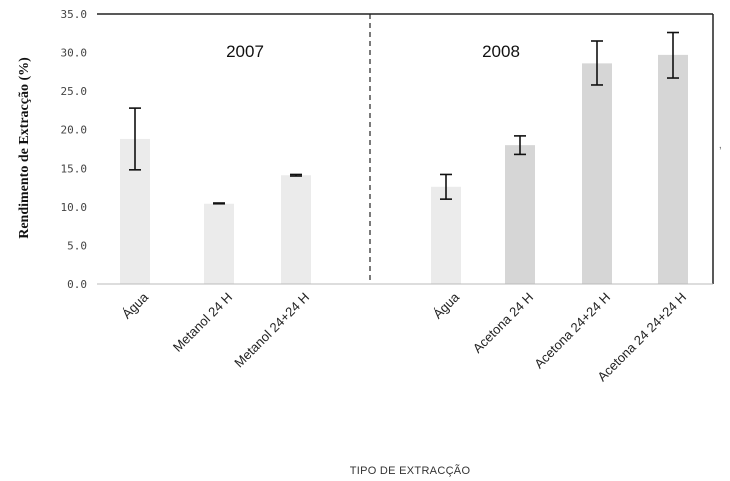 This screenshot has width=730, height=481. Describe the element at coordinates (501, 51) in the screenshot. I see `period-label-2008: 2008` at that location.